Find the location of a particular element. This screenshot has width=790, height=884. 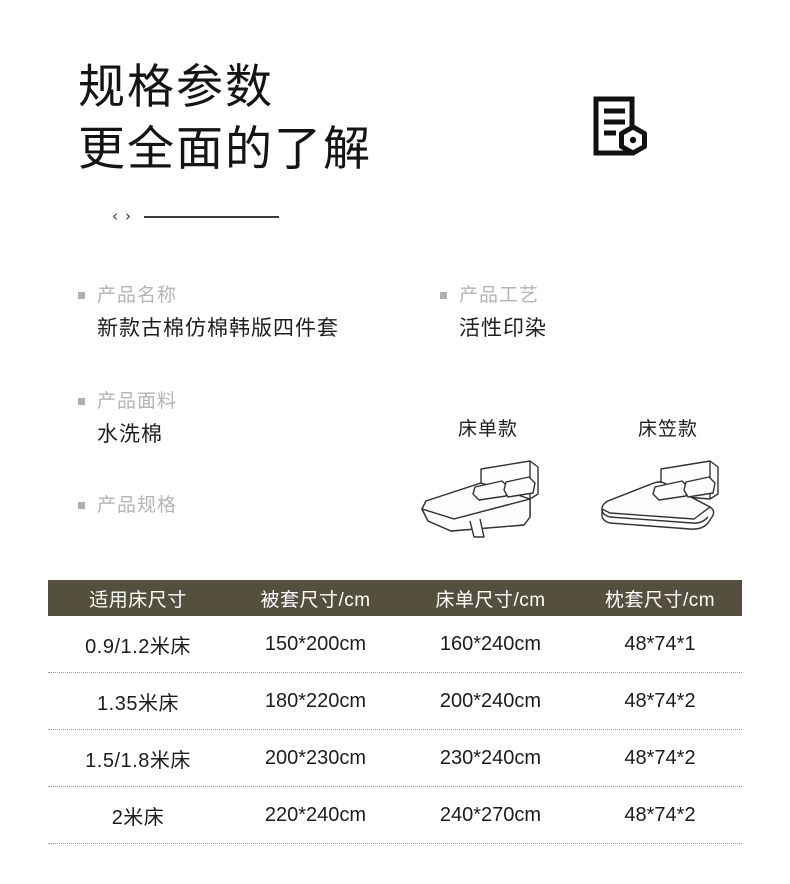

table-row: 1.35米床 180*220cm 200*240cm 48*74*2 is located at coordinates (395, 701).